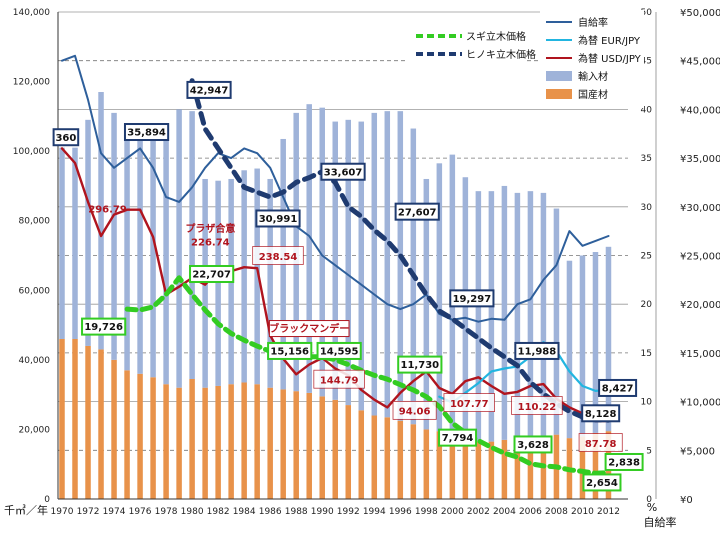  What do you see at coordinates (35, 430) in the screenshot?
I see `left-tick-label: 20,000` at bounding box center [35, 430].